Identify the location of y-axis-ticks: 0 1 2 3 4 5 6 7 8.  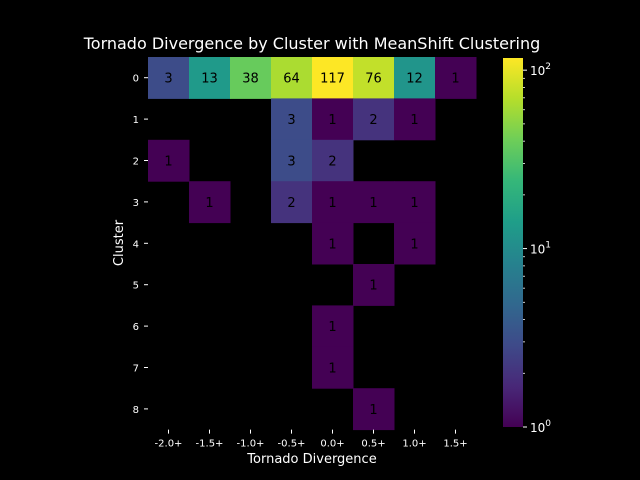
(140, 245).